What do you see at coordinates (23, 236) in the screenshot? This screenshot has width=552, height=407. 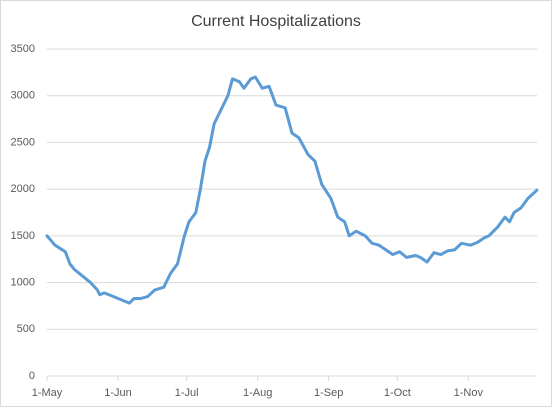 I see `y-tick-label: 1500` at bounding box center [23, 236].